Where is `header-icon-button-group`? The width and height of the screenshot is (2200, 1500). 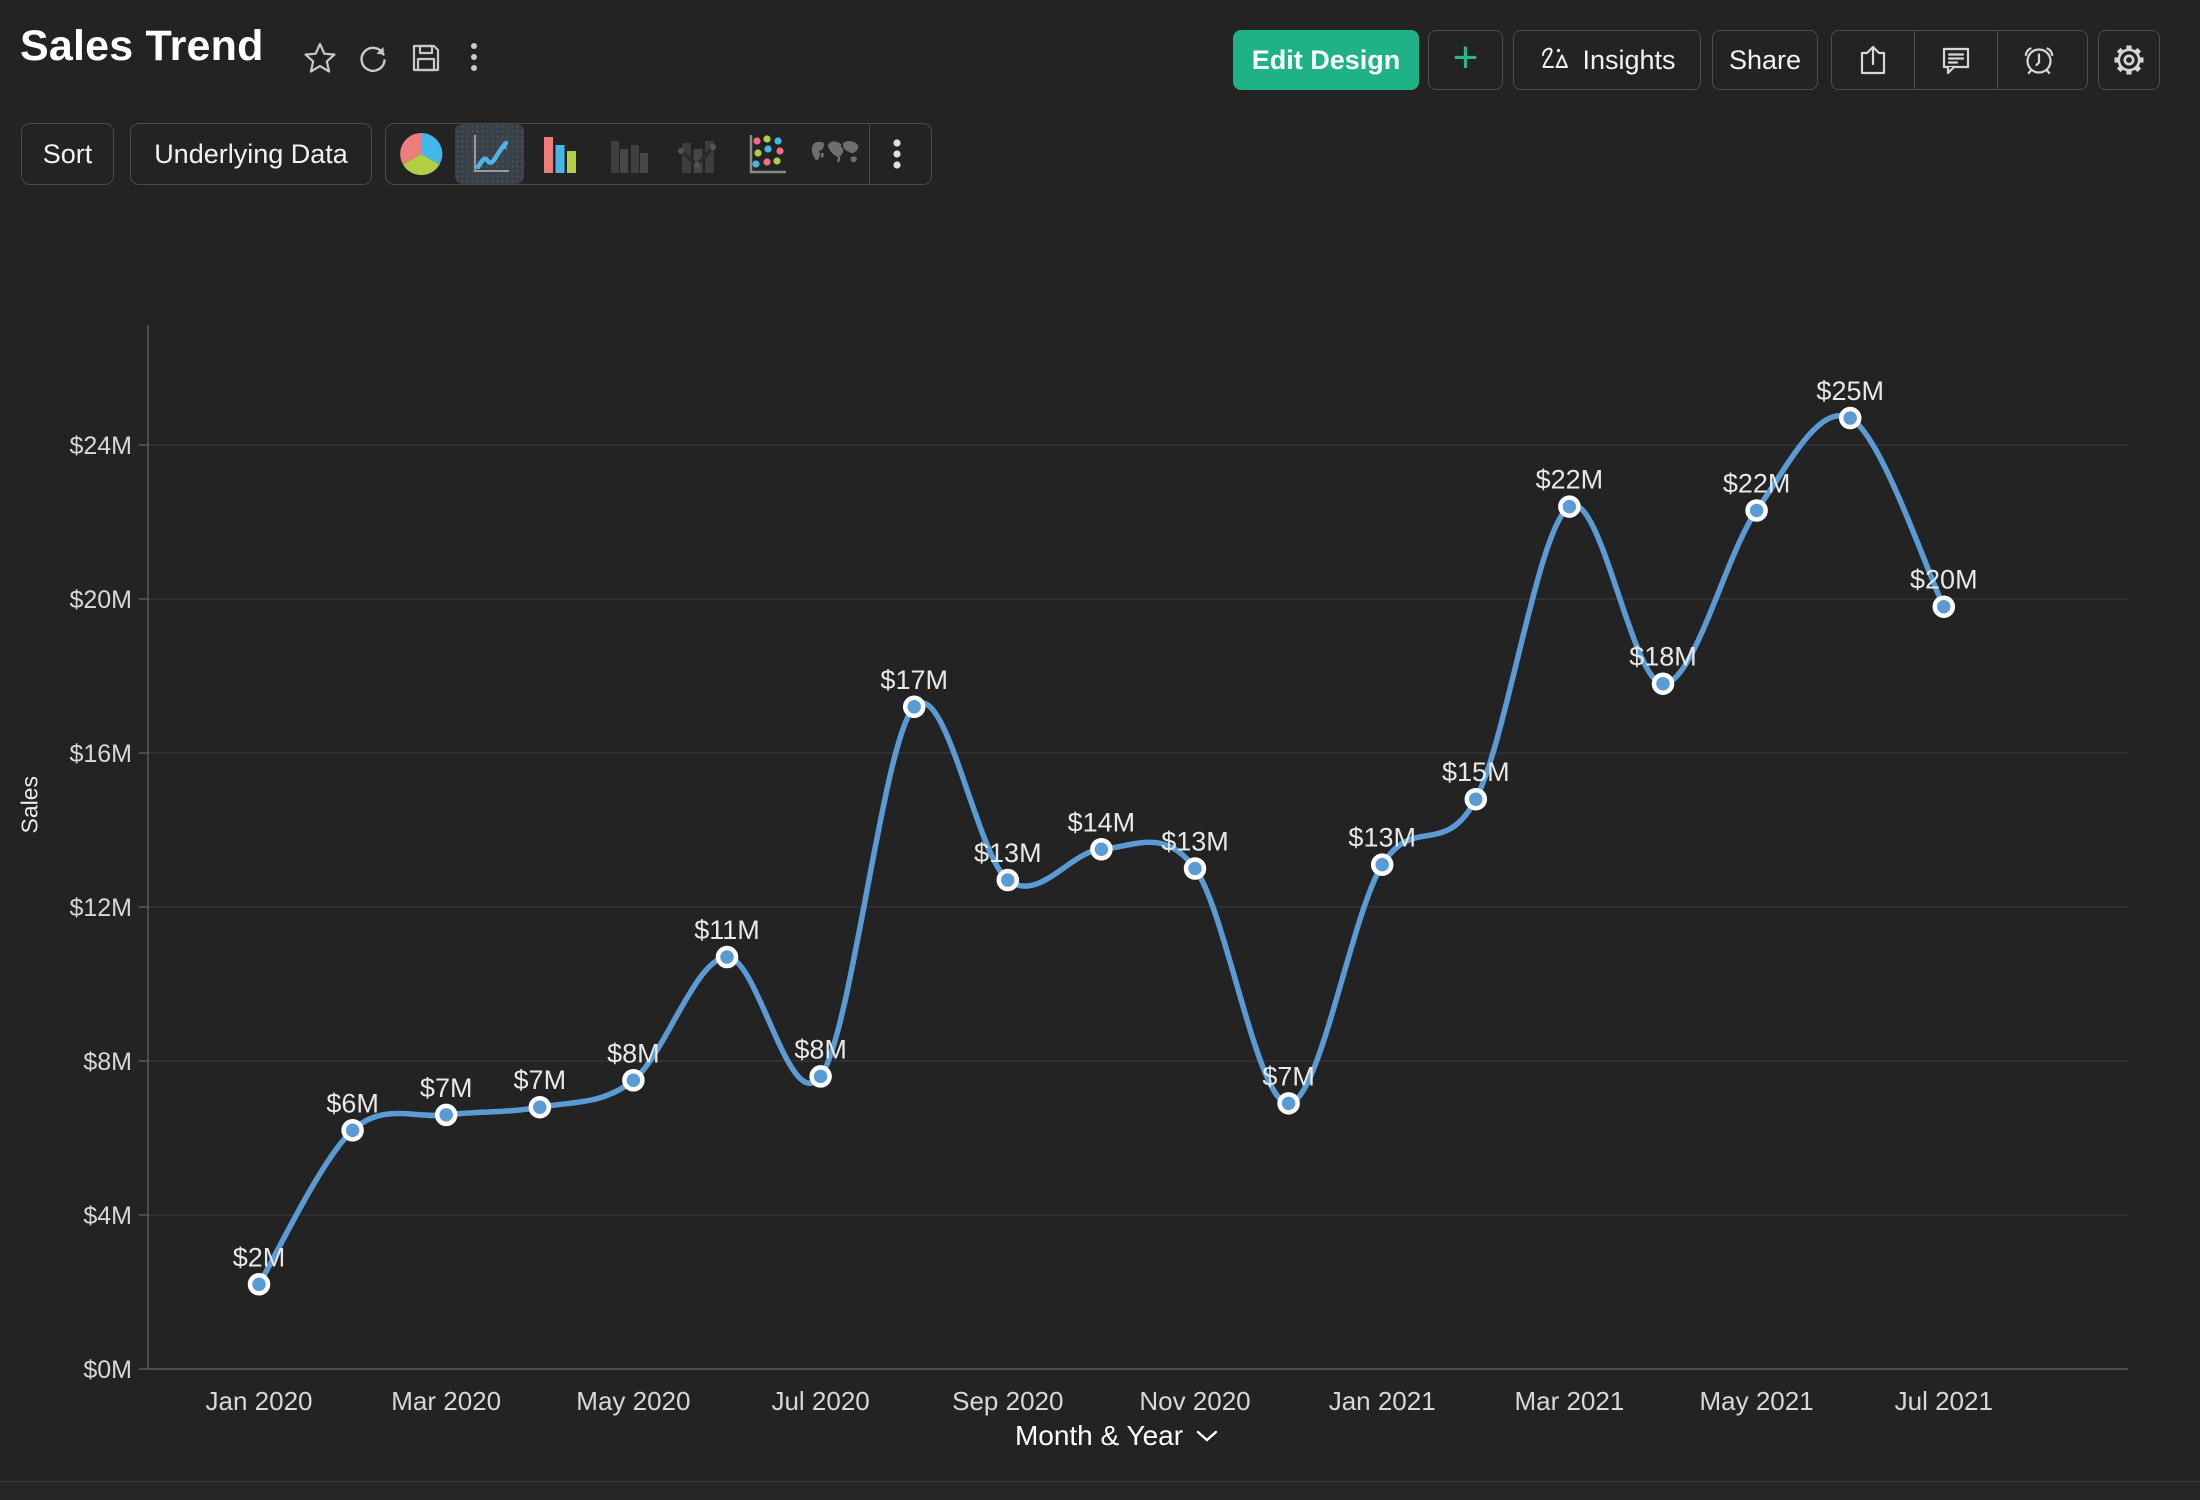 header-icon-button-group is located at coordinates (1959, 60).